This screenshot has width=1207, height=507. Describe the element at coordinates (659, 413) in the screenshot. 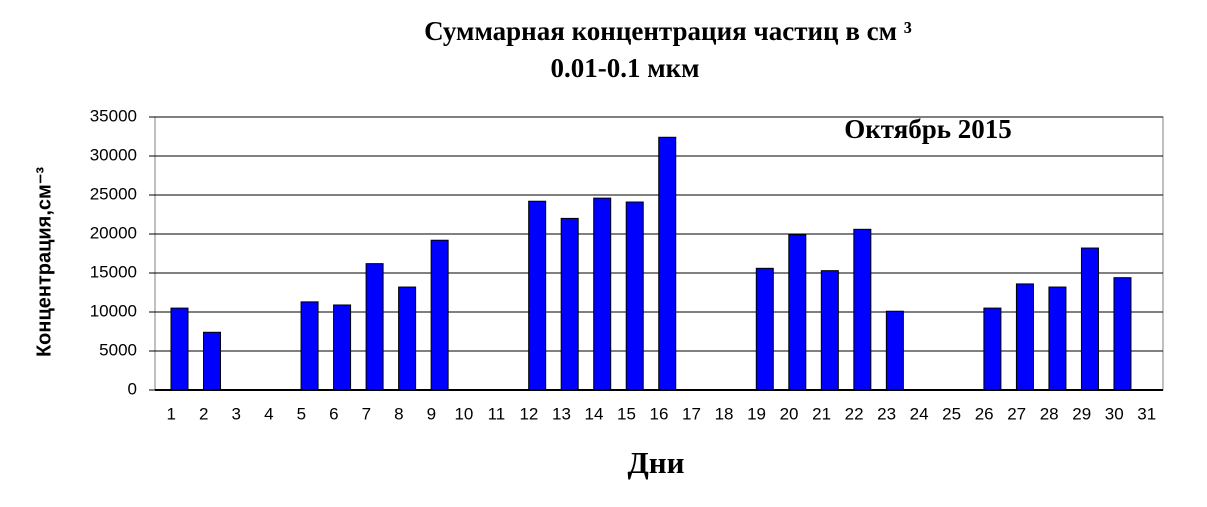

I see `x-tick-label: 16` at that location.